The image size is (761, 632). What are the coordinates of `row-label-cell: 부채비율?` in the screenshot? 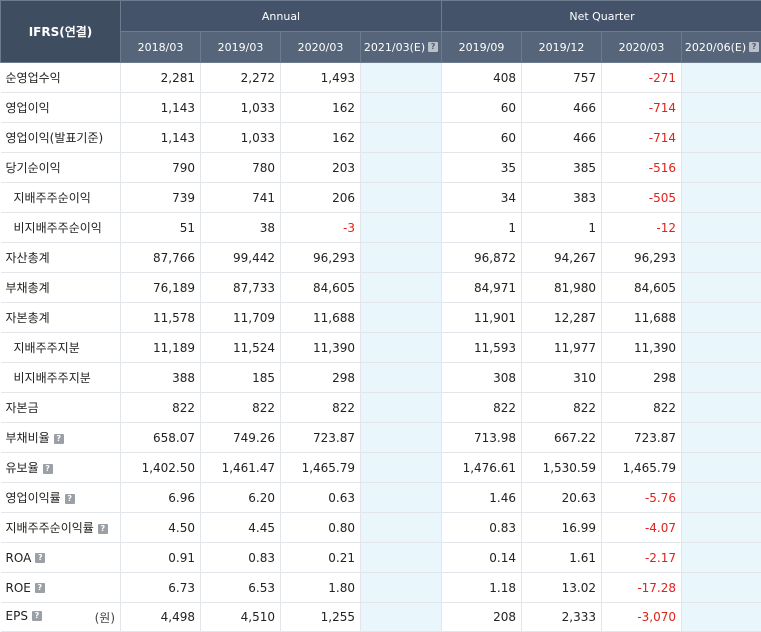 It's located at (61, 438).